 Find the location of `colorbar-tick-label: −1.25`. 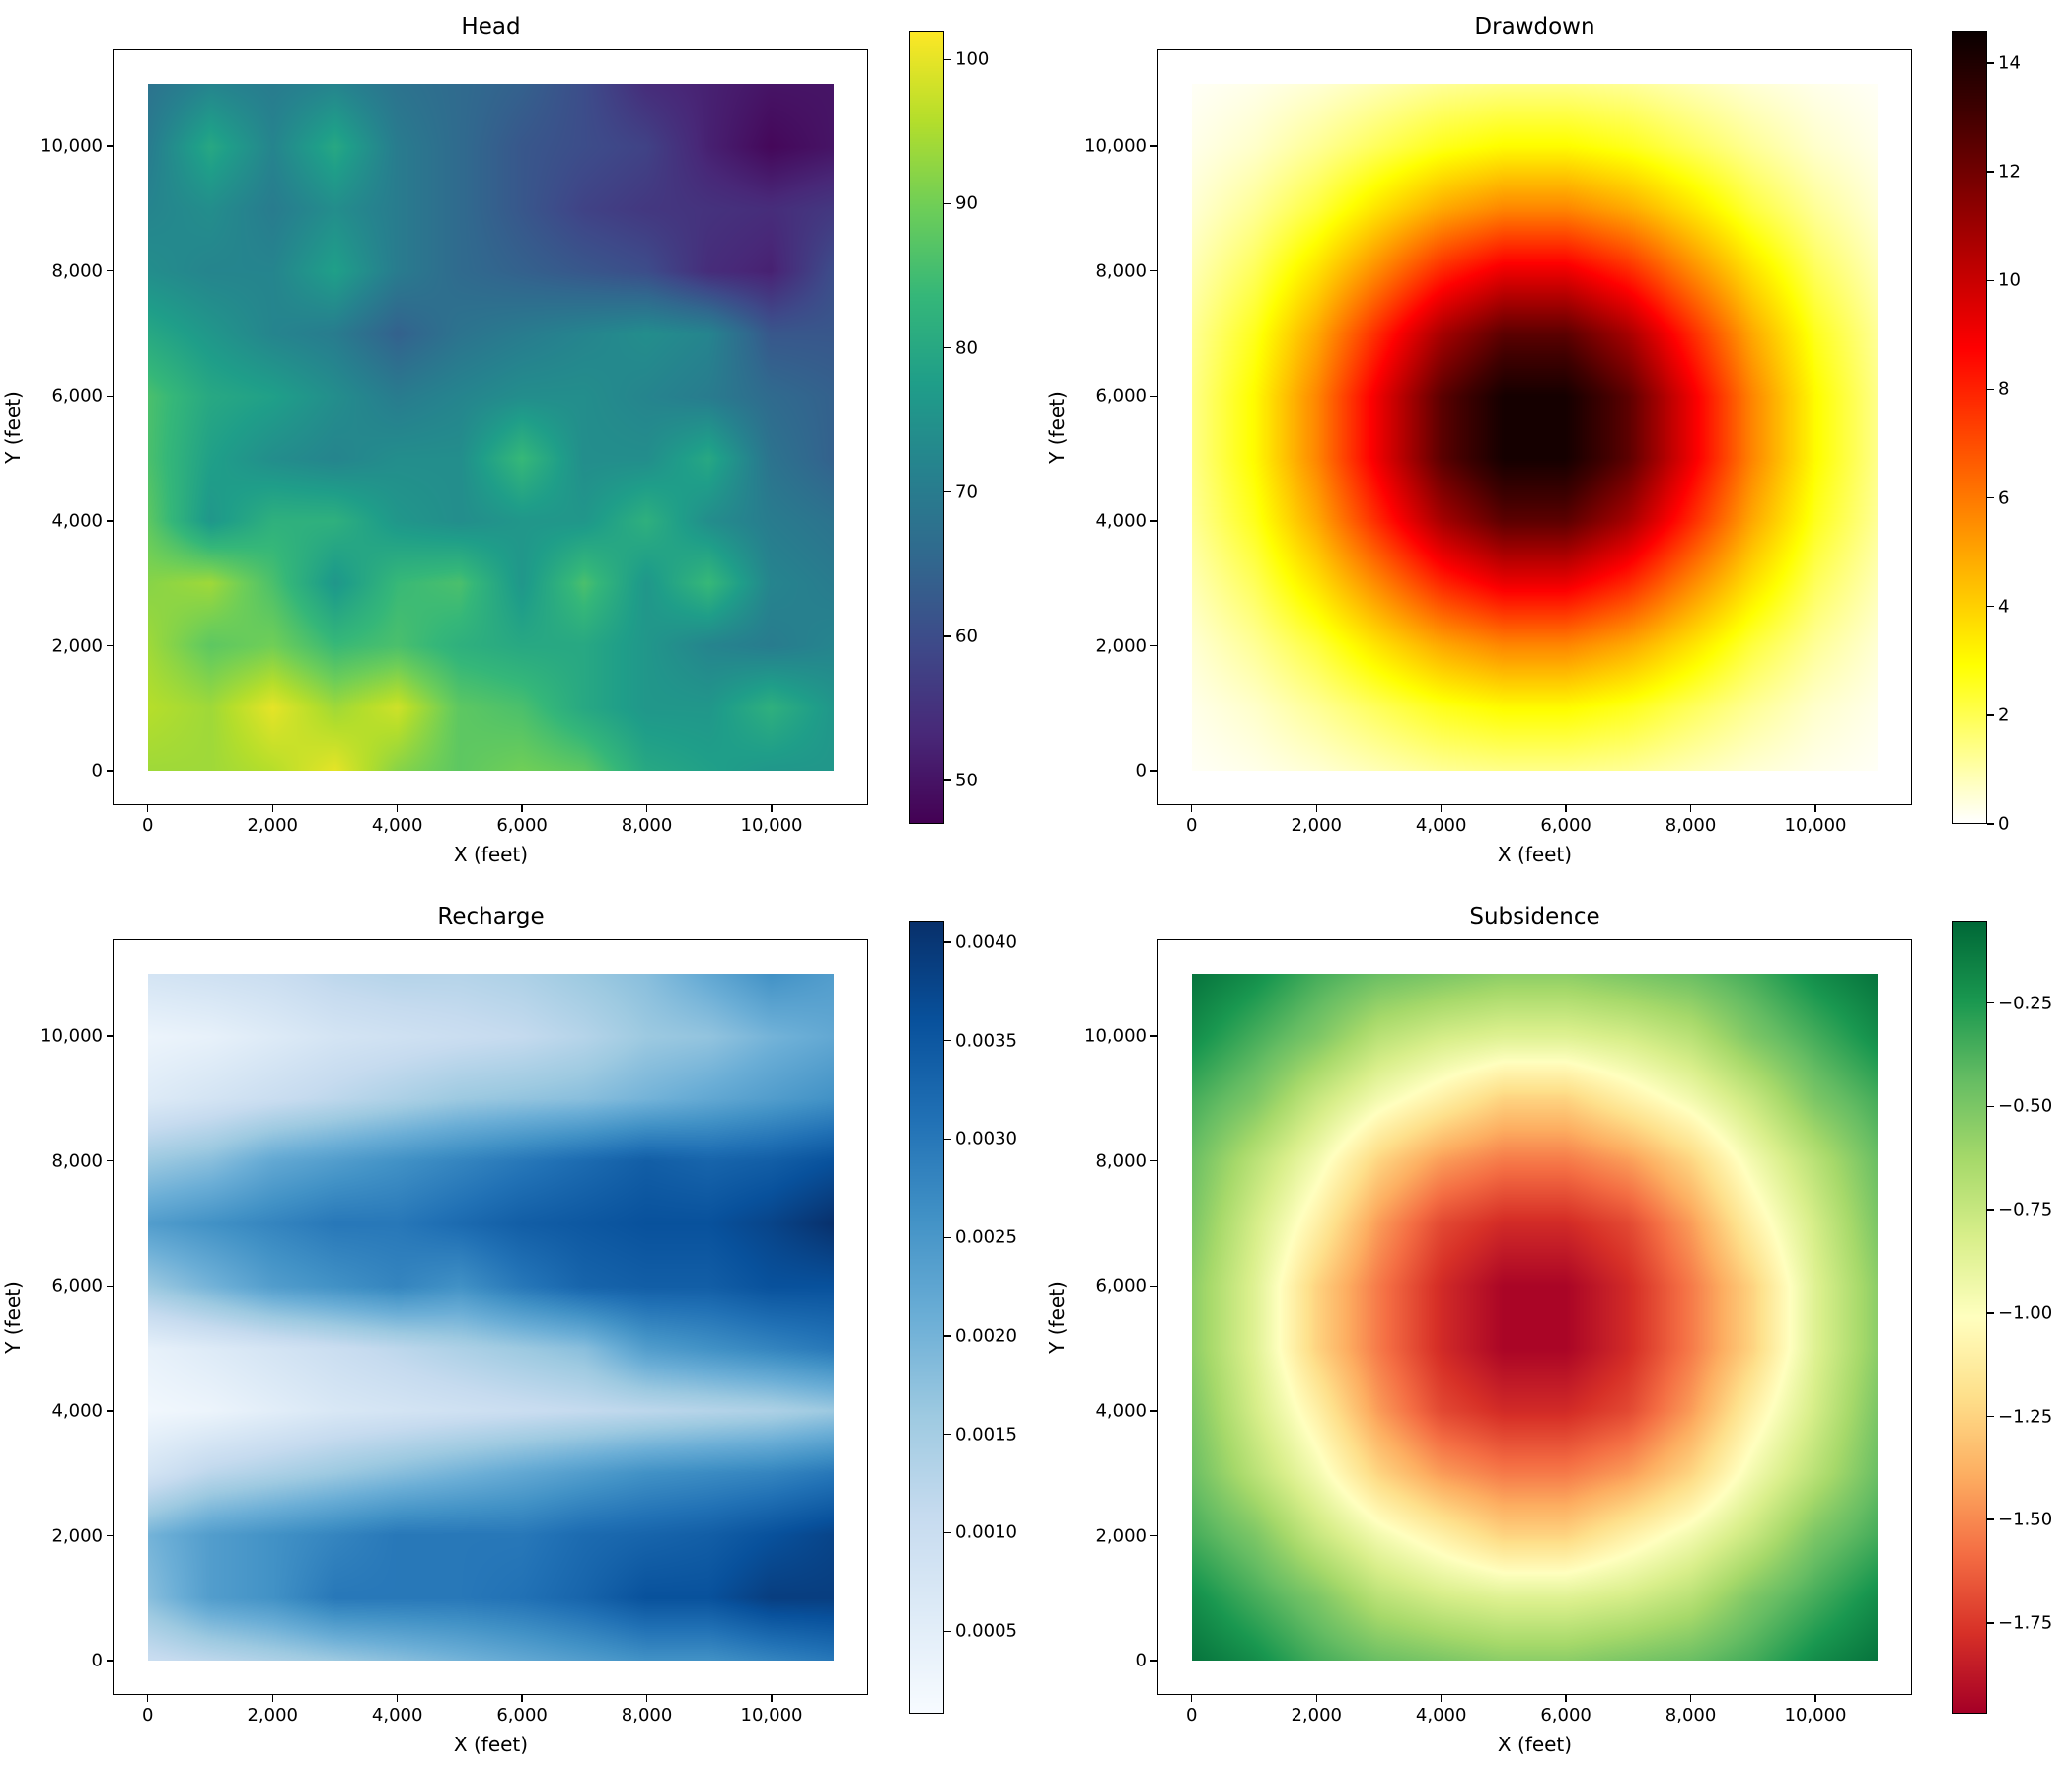

colorbar-tick-label: −1.25 is located at coordinates (2025, 1417).